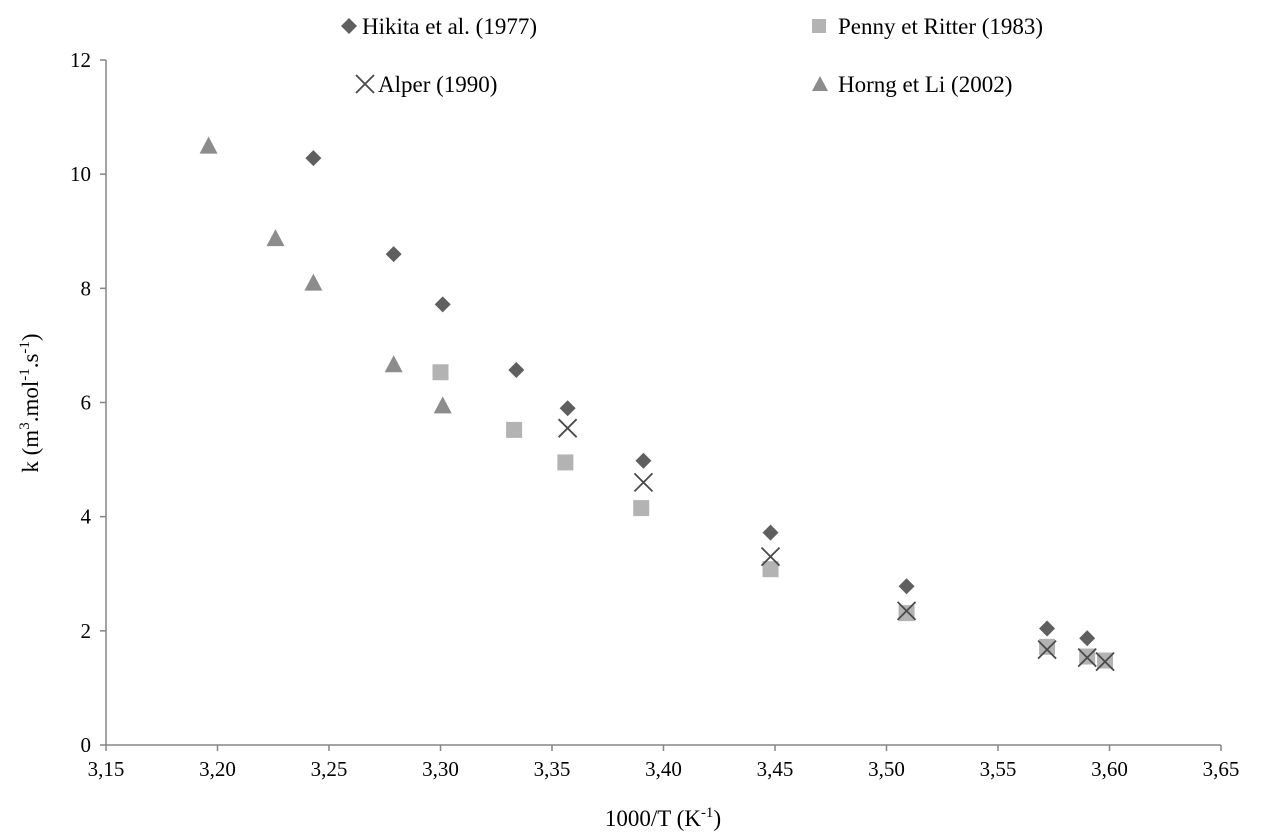 The width and height of the screenshot is (1261, 834). I want to click on legend-item-penny: Penny et Ritter (1983), so click(927, 26).